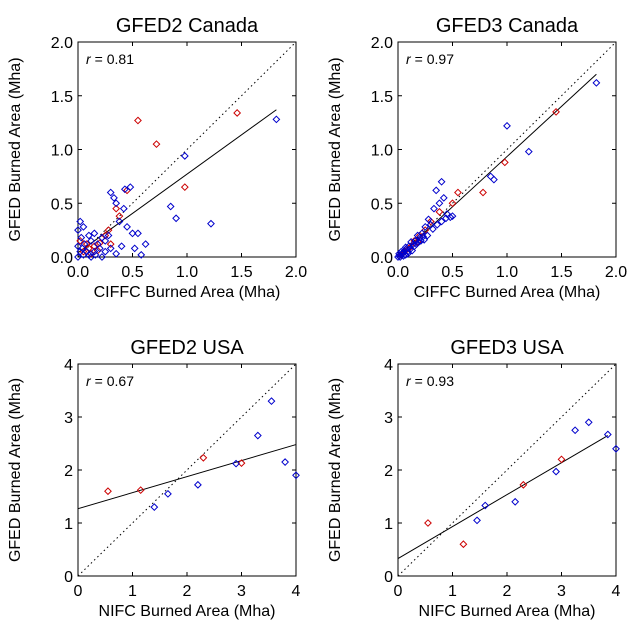 This screenshot has height=631, width=633. What do you see at coordinates (382, 151) in the screenshot?
I see `y-tick-label: 1.0` at bounding box center [382, 151].